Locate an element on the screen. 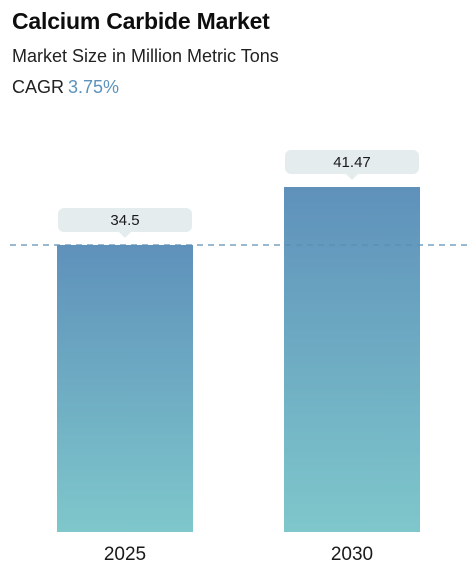 The image size is (472, 583). cagr-value: 3.75% is located at coordinates (94, 87).